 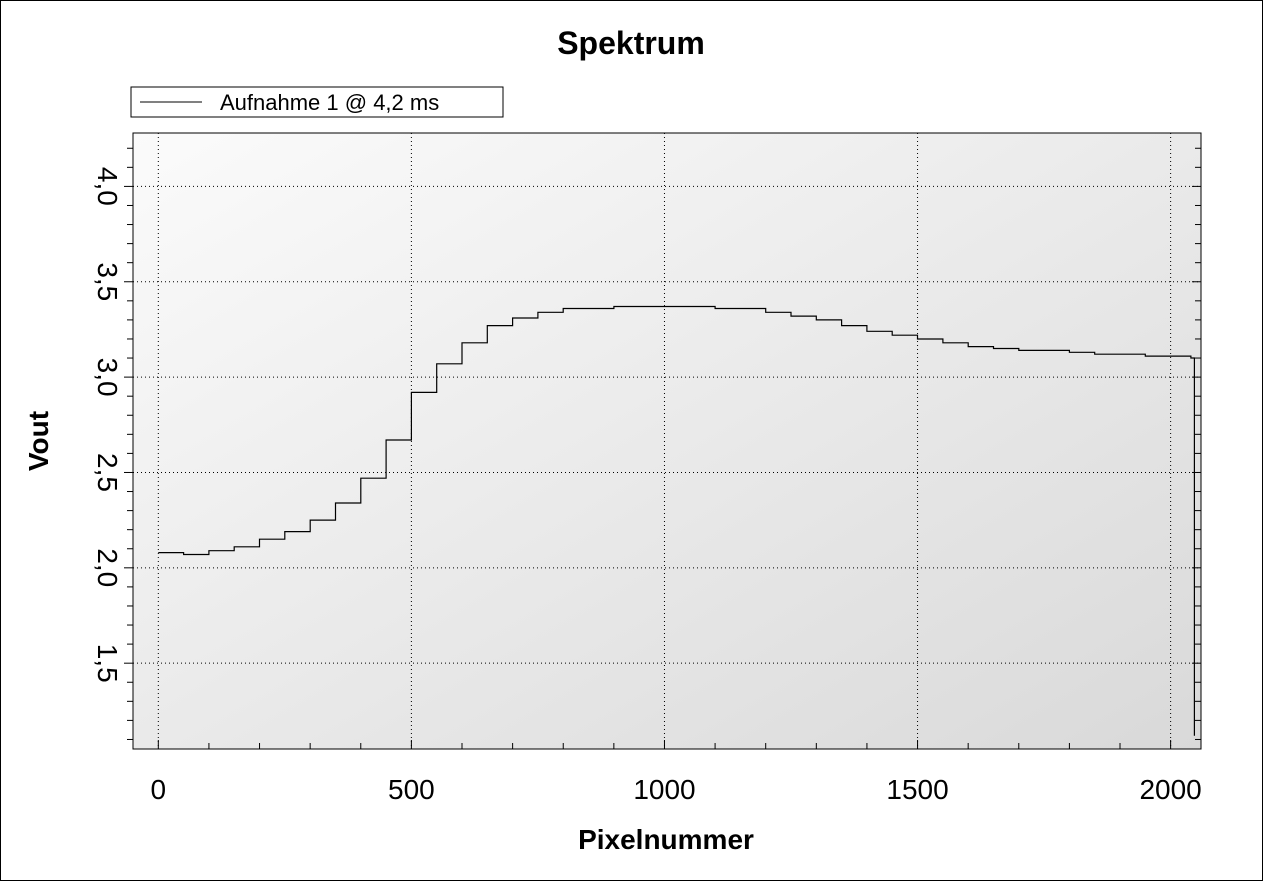 What do you see at coordinates (159, 789) in the screenshot?
I see `x-tick-label: 0` at bounding box center [159, 789].